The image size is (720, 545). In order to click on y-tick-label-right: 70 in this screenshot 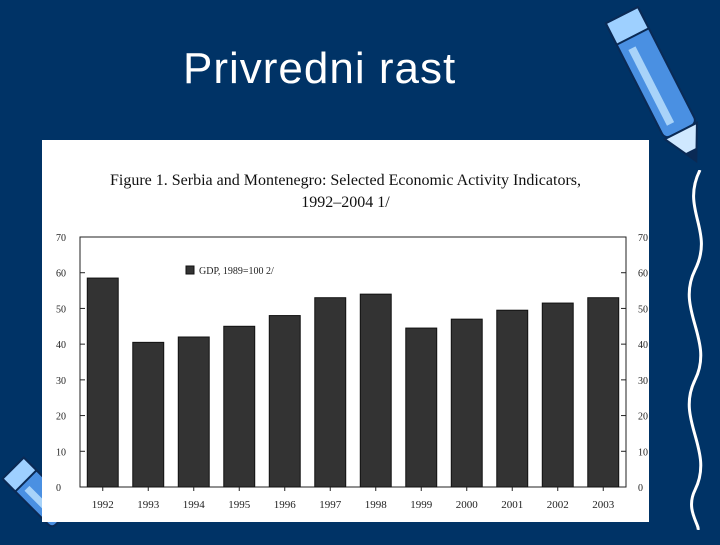, I will do `click(643, 238)`.